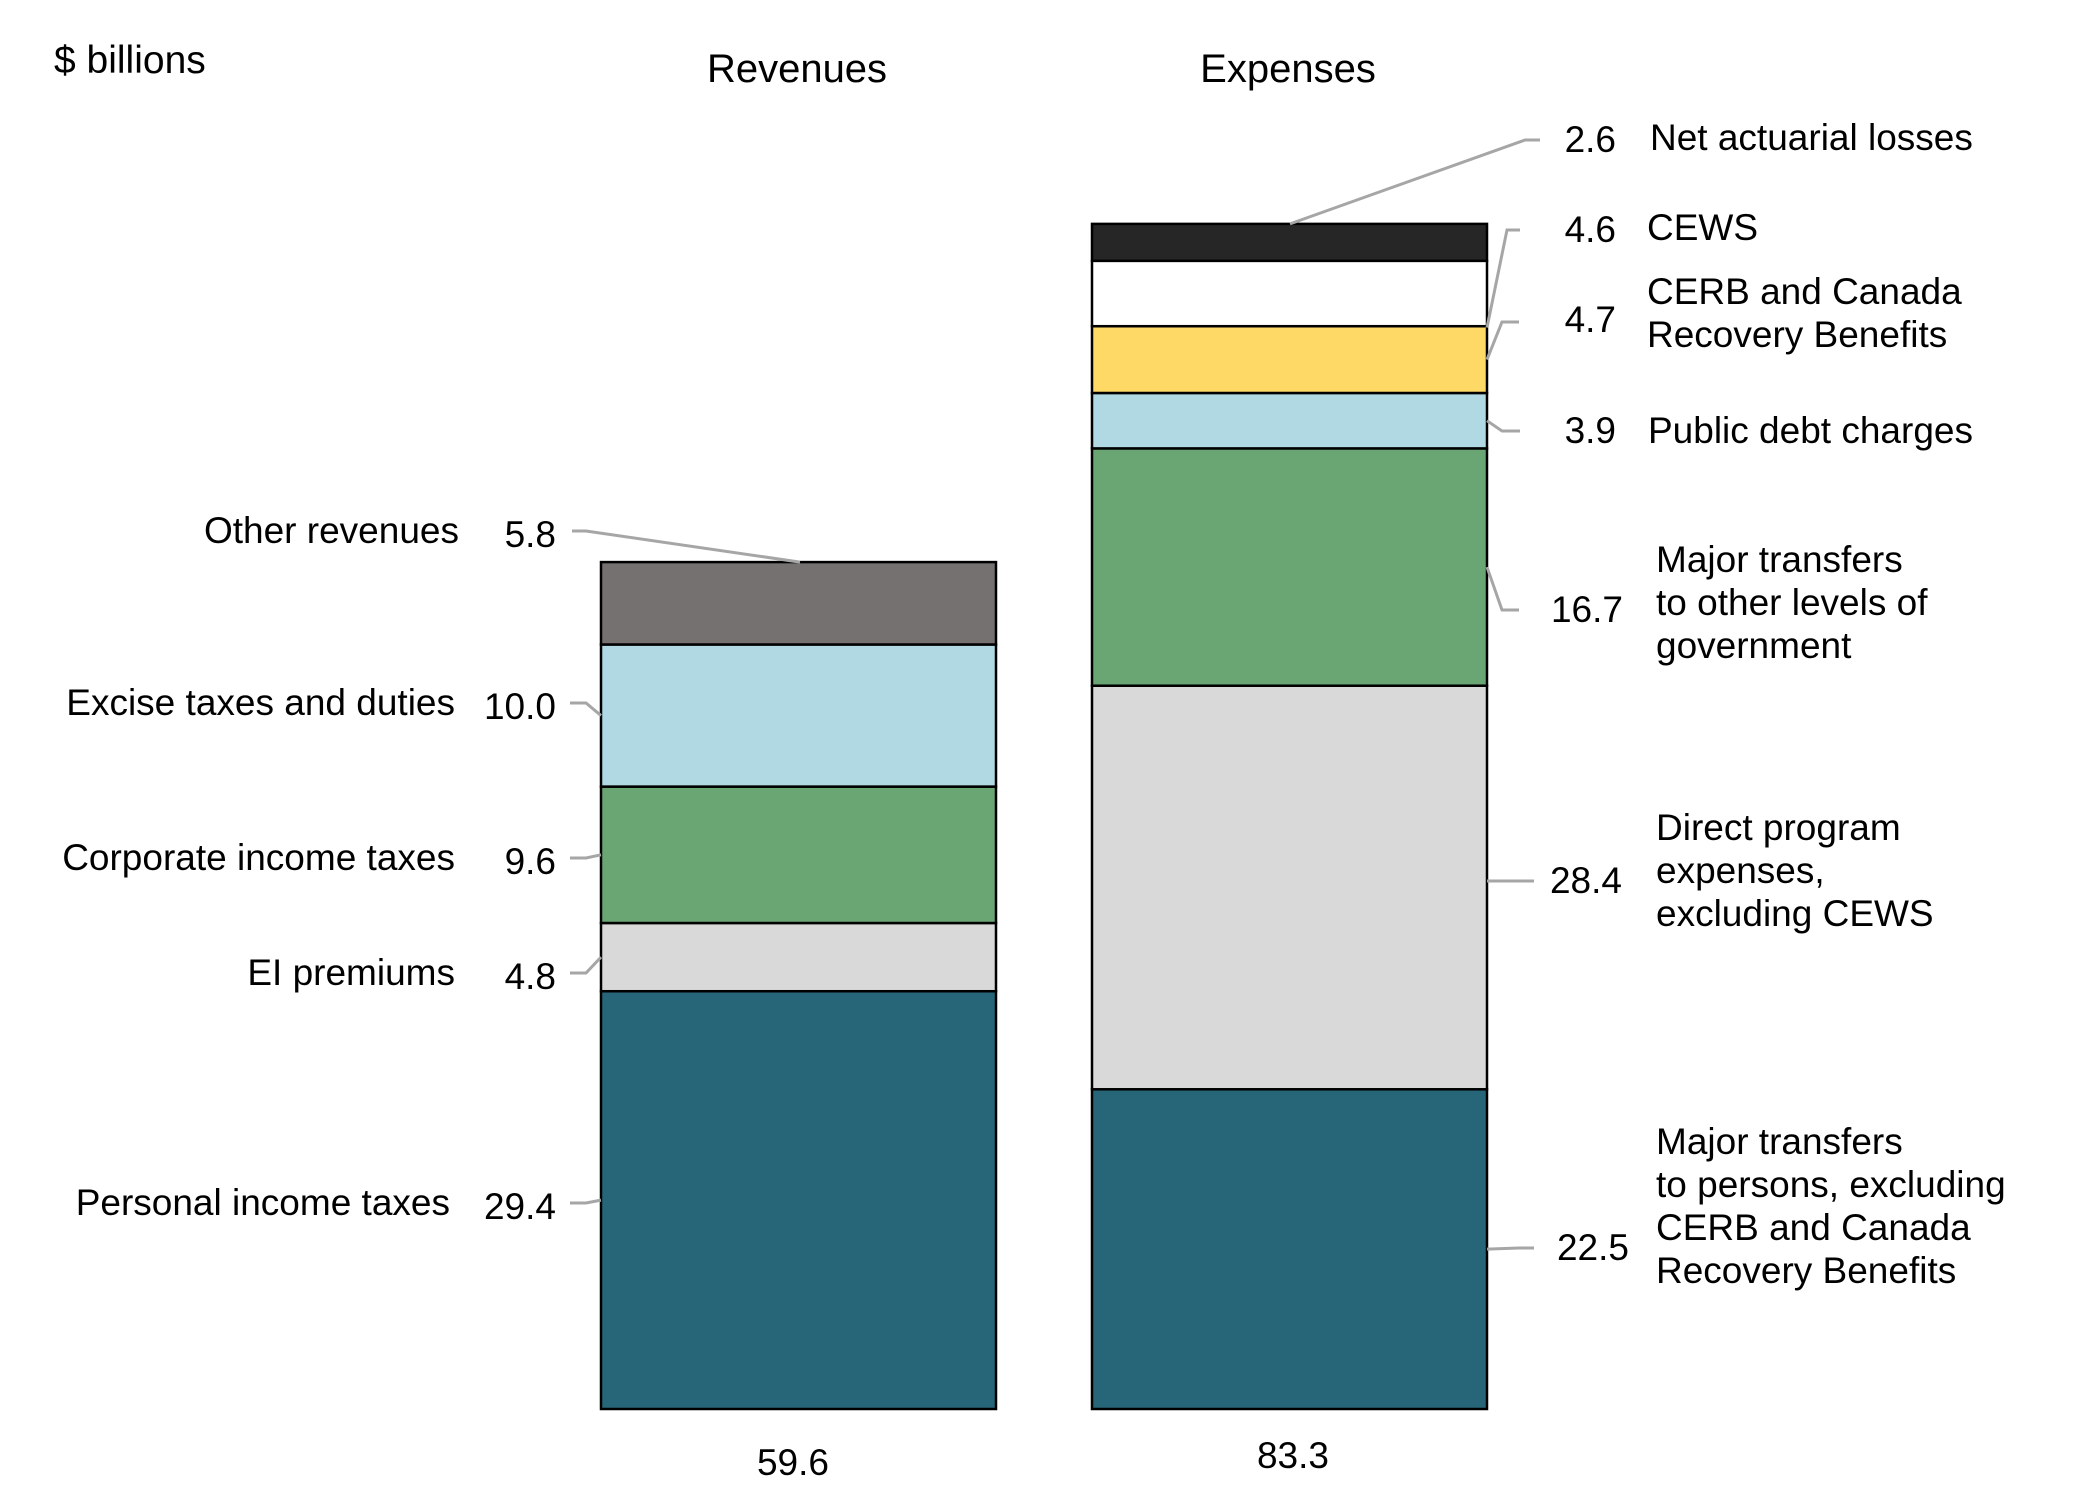 Image resolution: width=2088 pixels, height=1506 pixels. What do you see at coordinates (530, 976) in the screenshot?
I see `revenues-value-ei-premiums: 4.8` at bounding box center [530, 976].